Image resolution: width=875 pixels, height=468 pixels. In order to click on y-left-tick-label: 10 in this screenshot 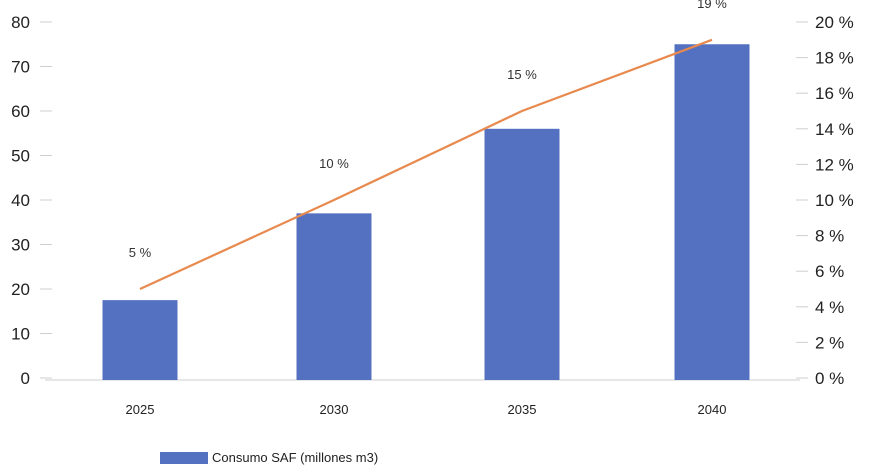, I will do `click(20, 334)`.